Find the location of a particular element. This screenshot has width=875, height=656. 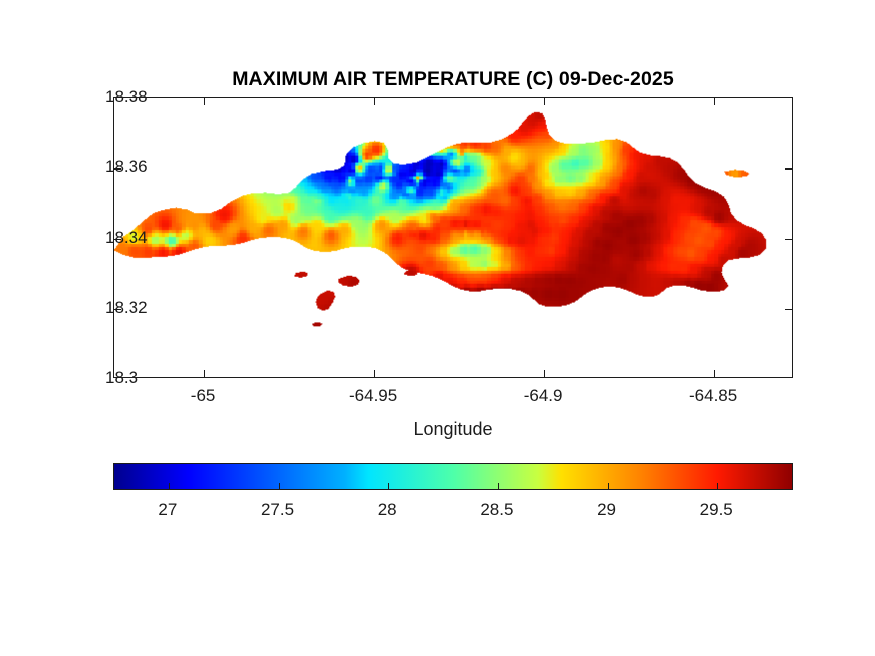

colorbar-tick-label: 27.5 is located at coordinates (277, 509).